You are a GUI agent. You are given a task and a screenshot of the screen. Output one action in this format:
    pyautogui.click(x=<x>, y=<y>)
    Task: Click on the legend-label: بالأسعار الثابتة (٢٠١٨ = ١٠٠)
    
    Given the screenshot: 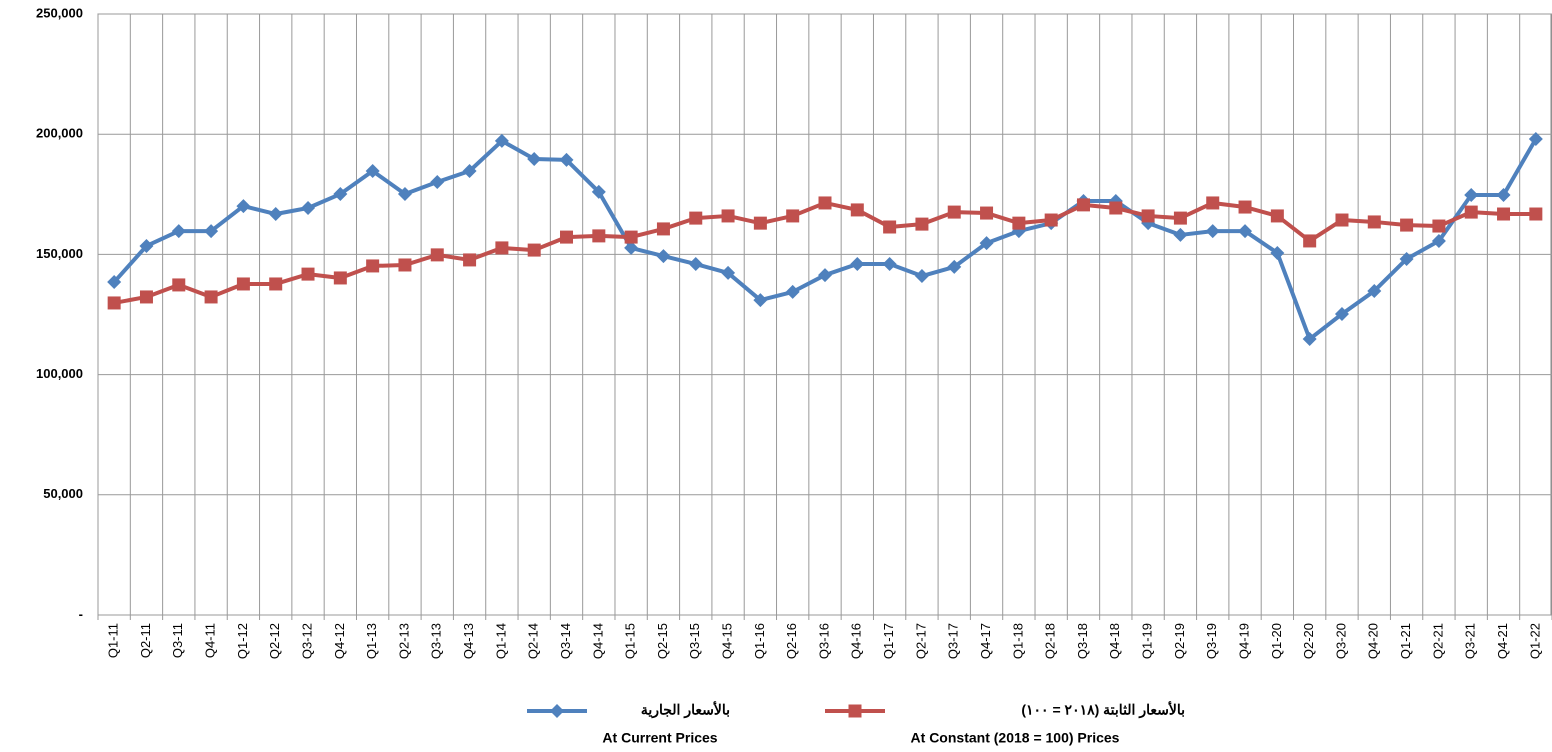 What is the action you would take?
    pyautogui.click(x=1103, y=710)
    